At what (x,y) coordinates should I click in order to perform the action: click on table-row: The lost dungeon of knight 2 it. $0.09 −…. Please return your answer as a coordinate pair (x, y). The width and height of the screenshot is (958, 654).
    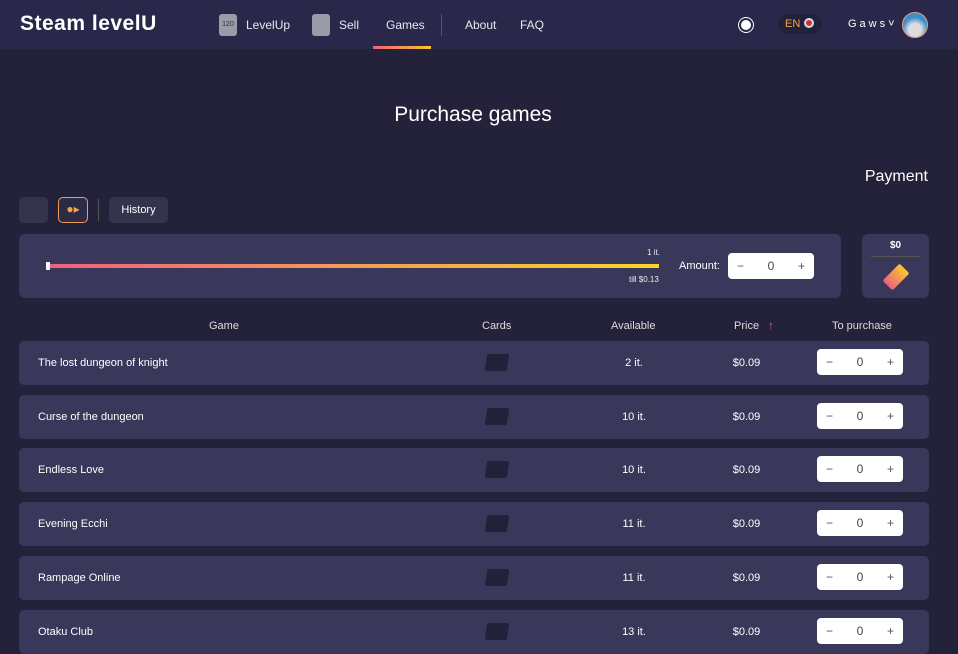
    Looking at the image, I should click on (474, 363).